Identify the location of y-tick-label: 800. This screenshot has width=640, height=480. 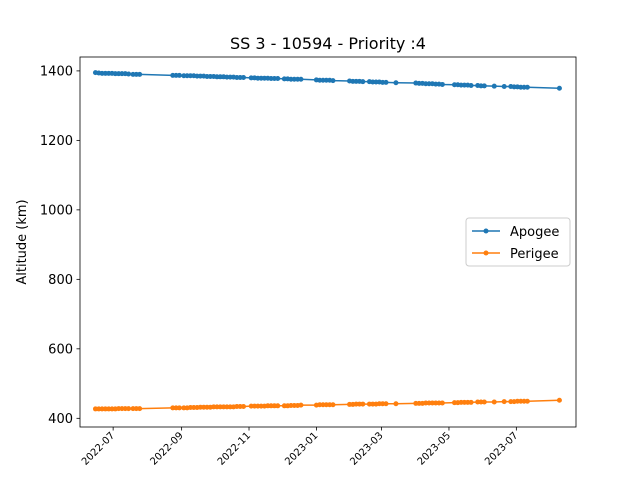
(60, 280).